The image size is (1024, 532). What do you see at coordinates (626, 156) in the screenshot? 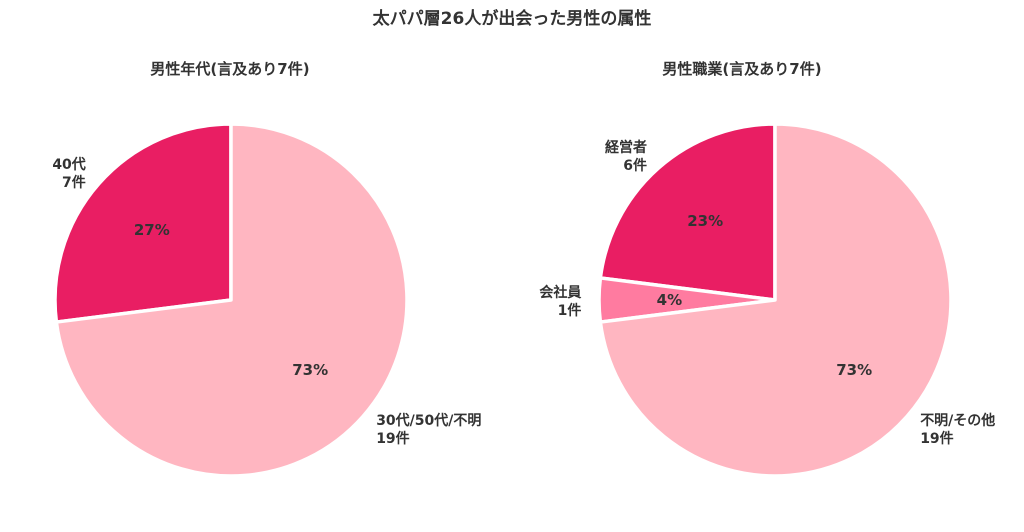
I see `occupation-slice-0-label: 経営者 6件` at bounding box center [626, 156].